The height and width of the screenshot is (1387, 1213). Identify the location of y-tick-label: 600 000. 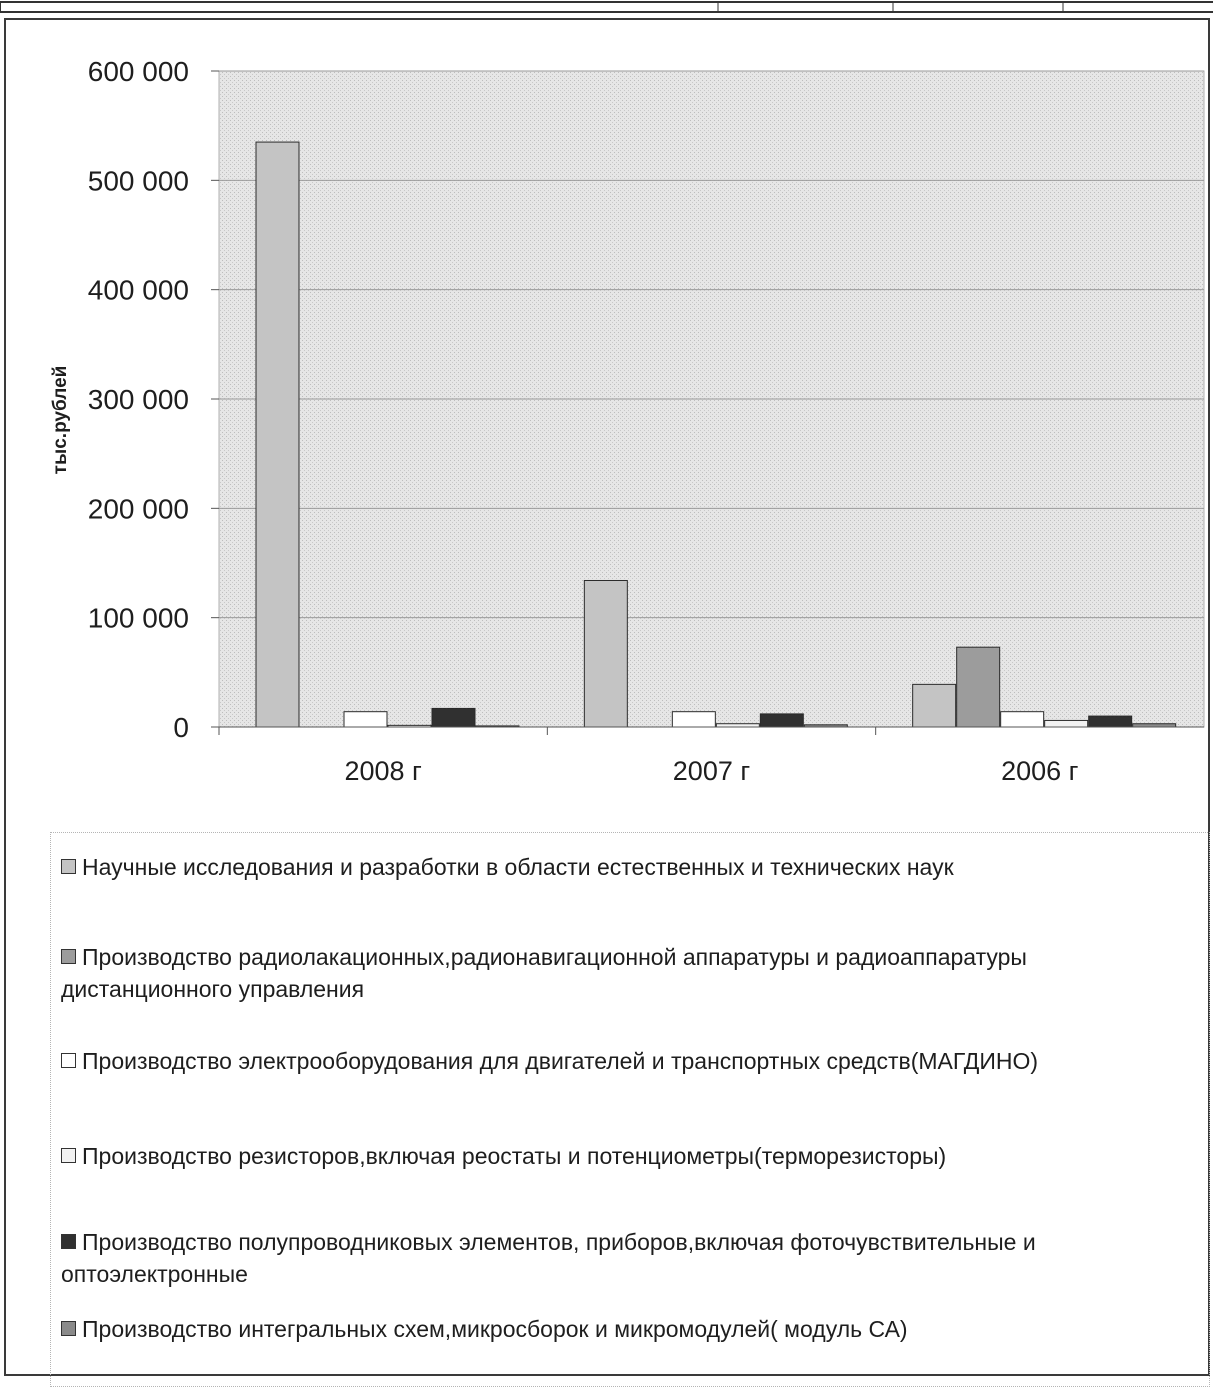
(138, 71).